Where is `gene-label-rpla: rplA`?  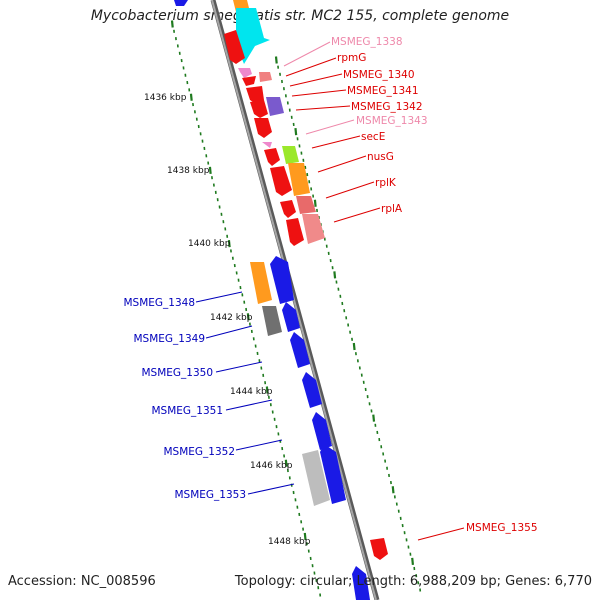 gene-label-rpla: rplA is located at coordinates (392, 209).